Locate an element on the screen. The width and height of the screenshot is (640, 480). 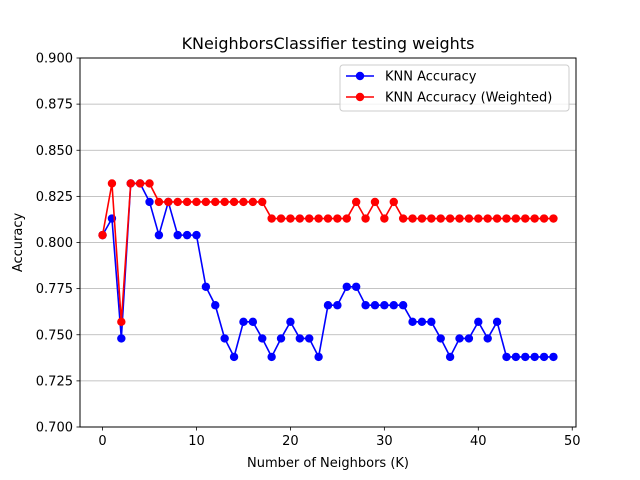
y-tick-label: 0.775 is located at coordinates (54, 289).